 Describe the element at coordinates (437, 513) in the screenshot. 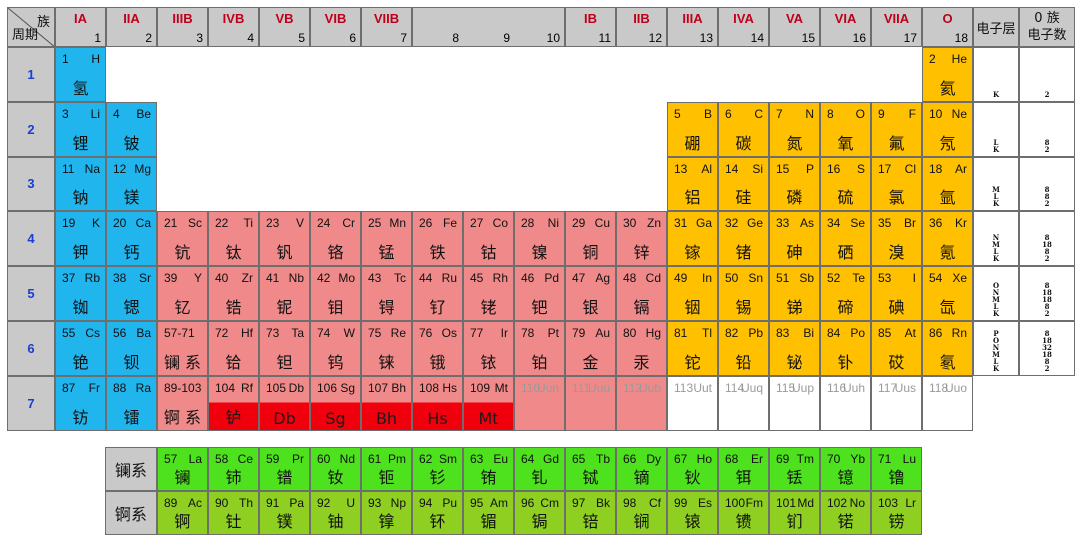

I see `element-Pu: 94 Pu 钚` at that location.